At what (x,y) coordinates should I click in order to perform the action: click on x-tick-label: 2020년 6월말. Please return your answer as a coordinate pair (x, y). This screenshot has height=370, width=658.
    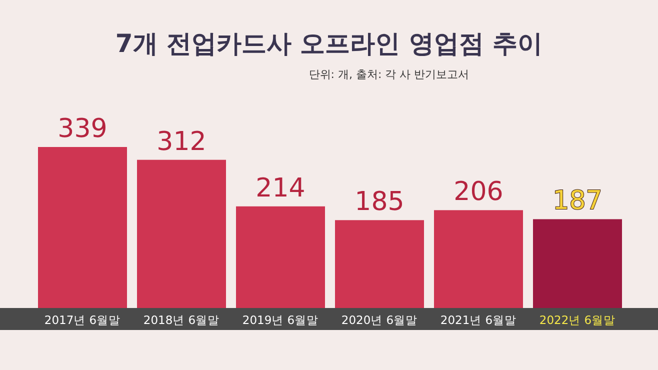
    Looking at the image, I should click on (379, 320).